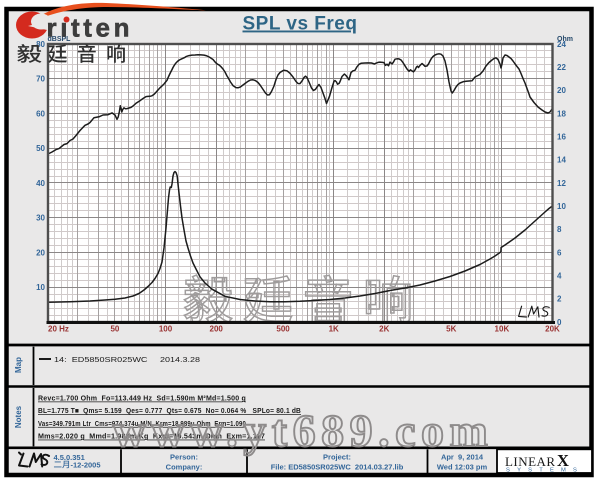 The height and width of the screenshot is (480, 600). Describe the element at coordinates (561, 44) in the screenshot. I see `svg-text: 24` at that location.